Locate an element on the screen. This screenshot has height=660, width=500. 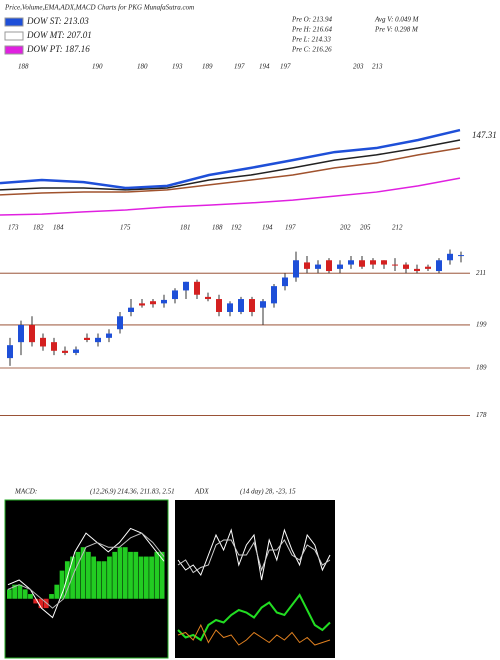
low-label: 182 is located at coordinates (38, 228).